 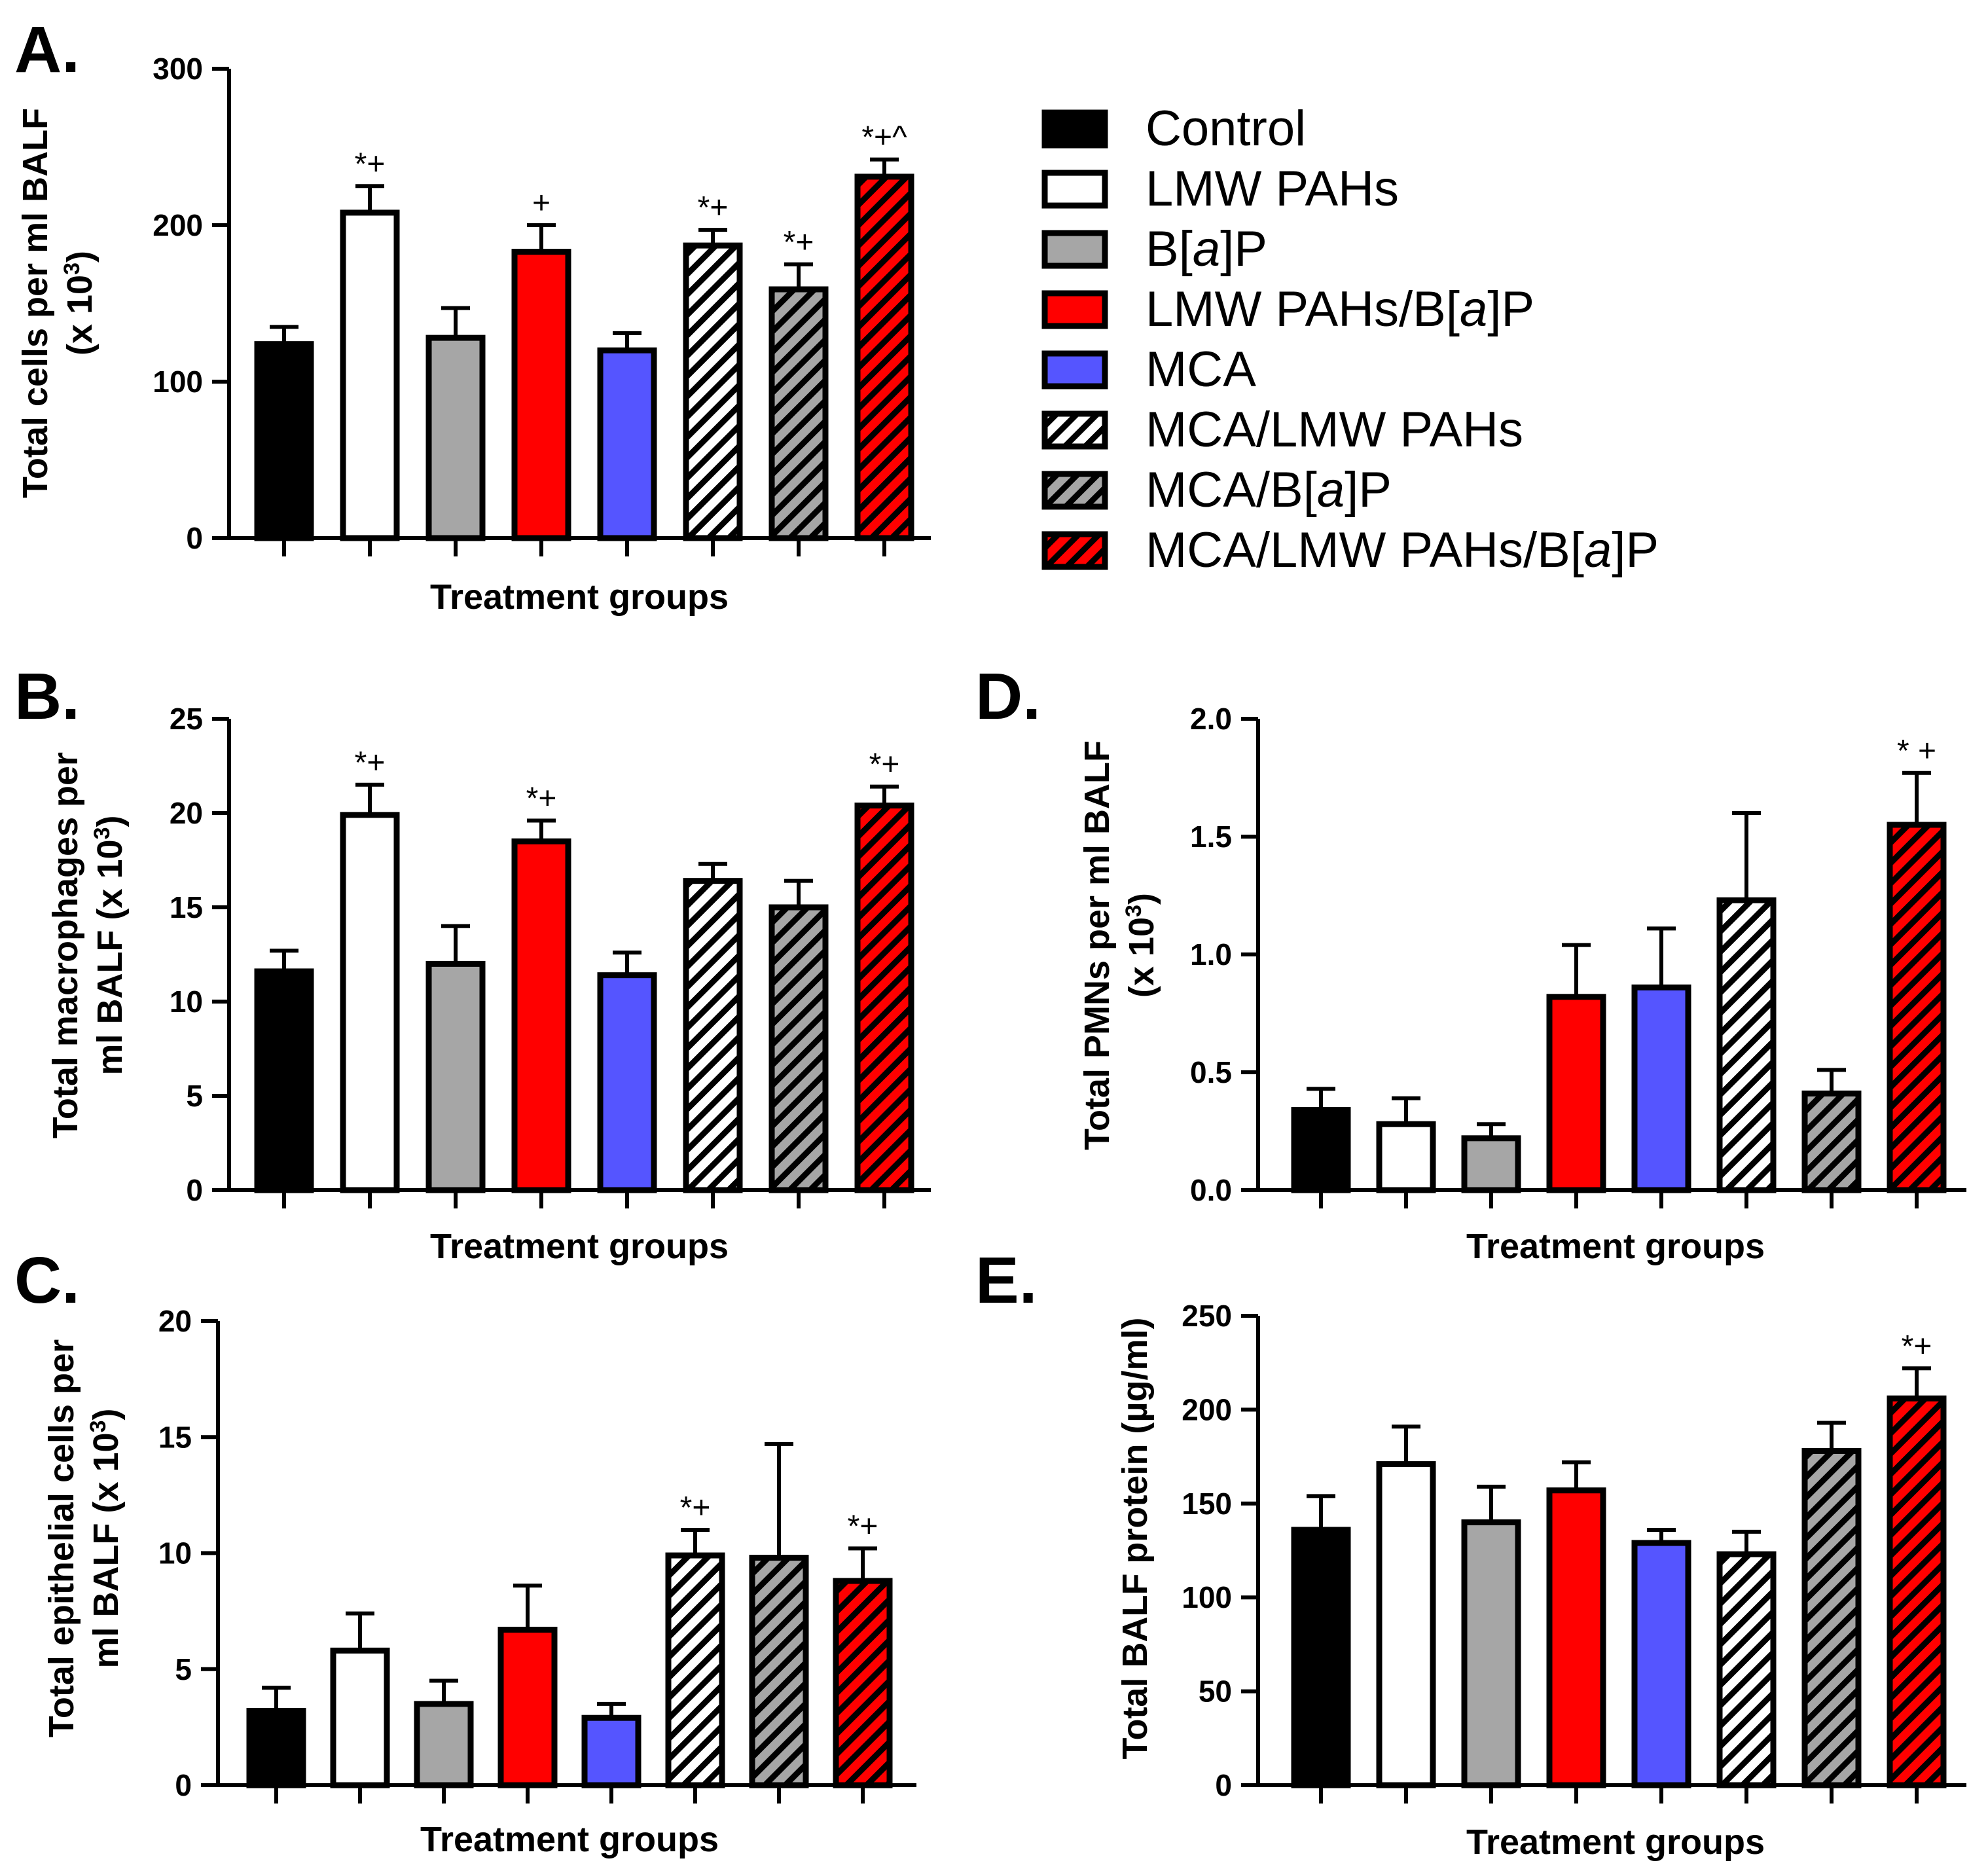 What do you see at coordinates (1215, 1692) in the screenshot?
I see `y-tick-label: 50` at bounding box center [1215, 1692].